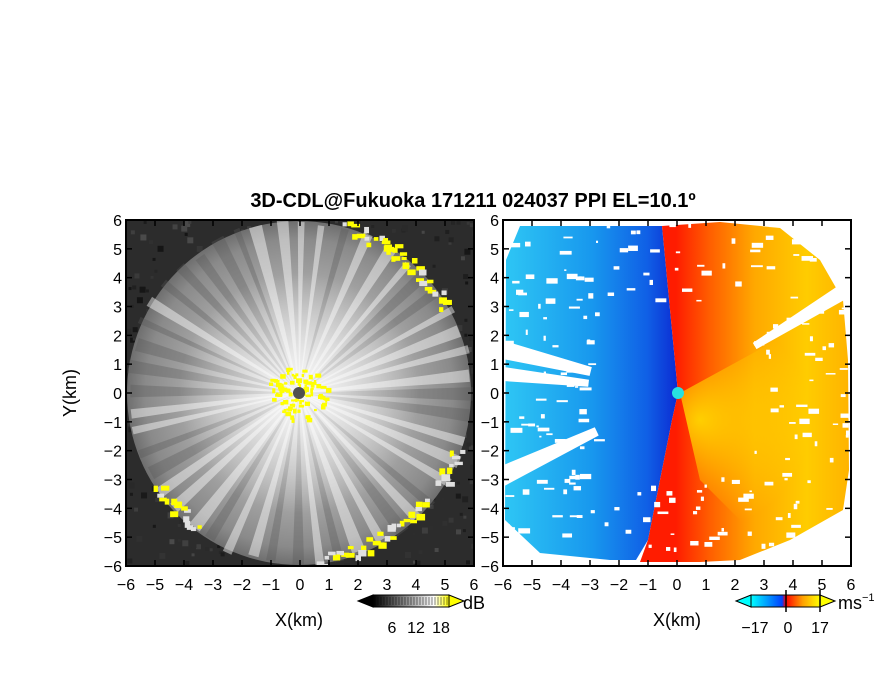 This screenshot has height=680, width=880. I want to click on velocity-colorbar: −17 0 17 ms−1, so click(804, 613).